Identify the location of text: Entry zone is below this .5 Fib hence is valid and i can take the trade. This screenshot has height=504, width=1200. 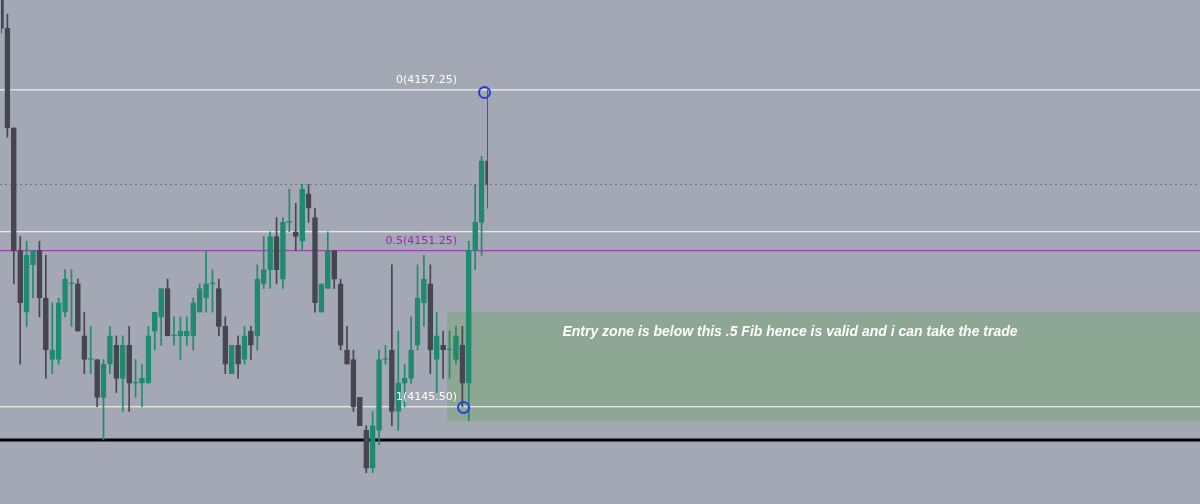
(790, 331).